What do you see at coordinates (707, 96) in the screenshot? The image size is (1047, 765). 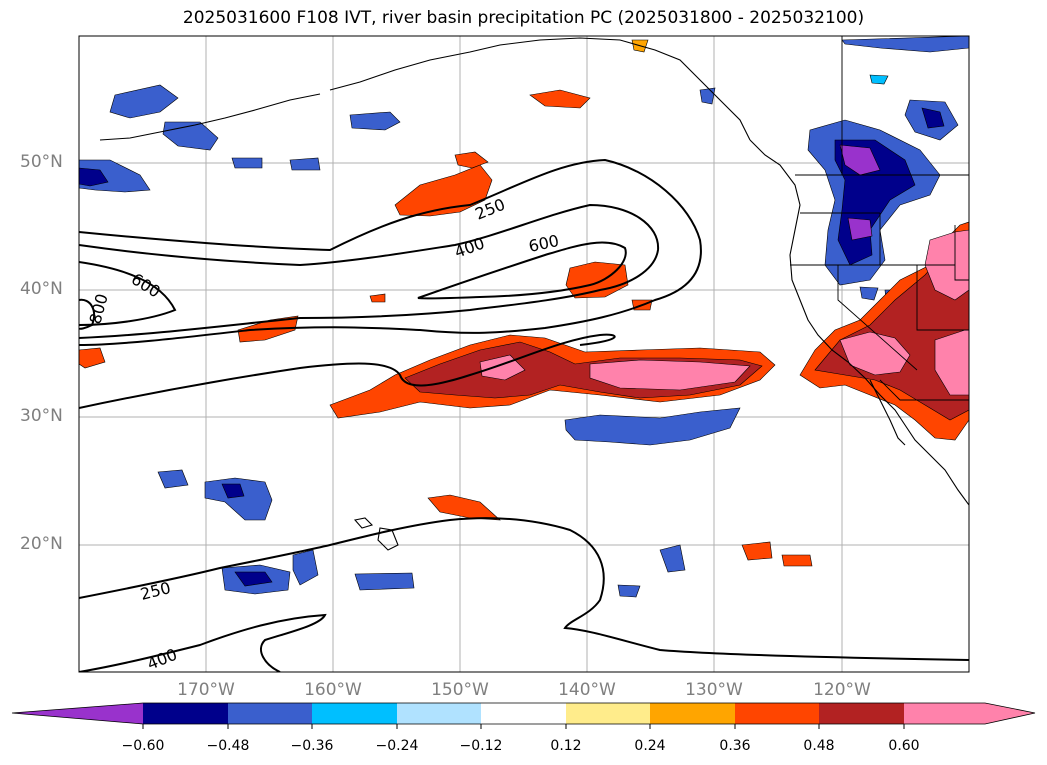 I see `pc-region-small-g` at bounding box center [707, 96].